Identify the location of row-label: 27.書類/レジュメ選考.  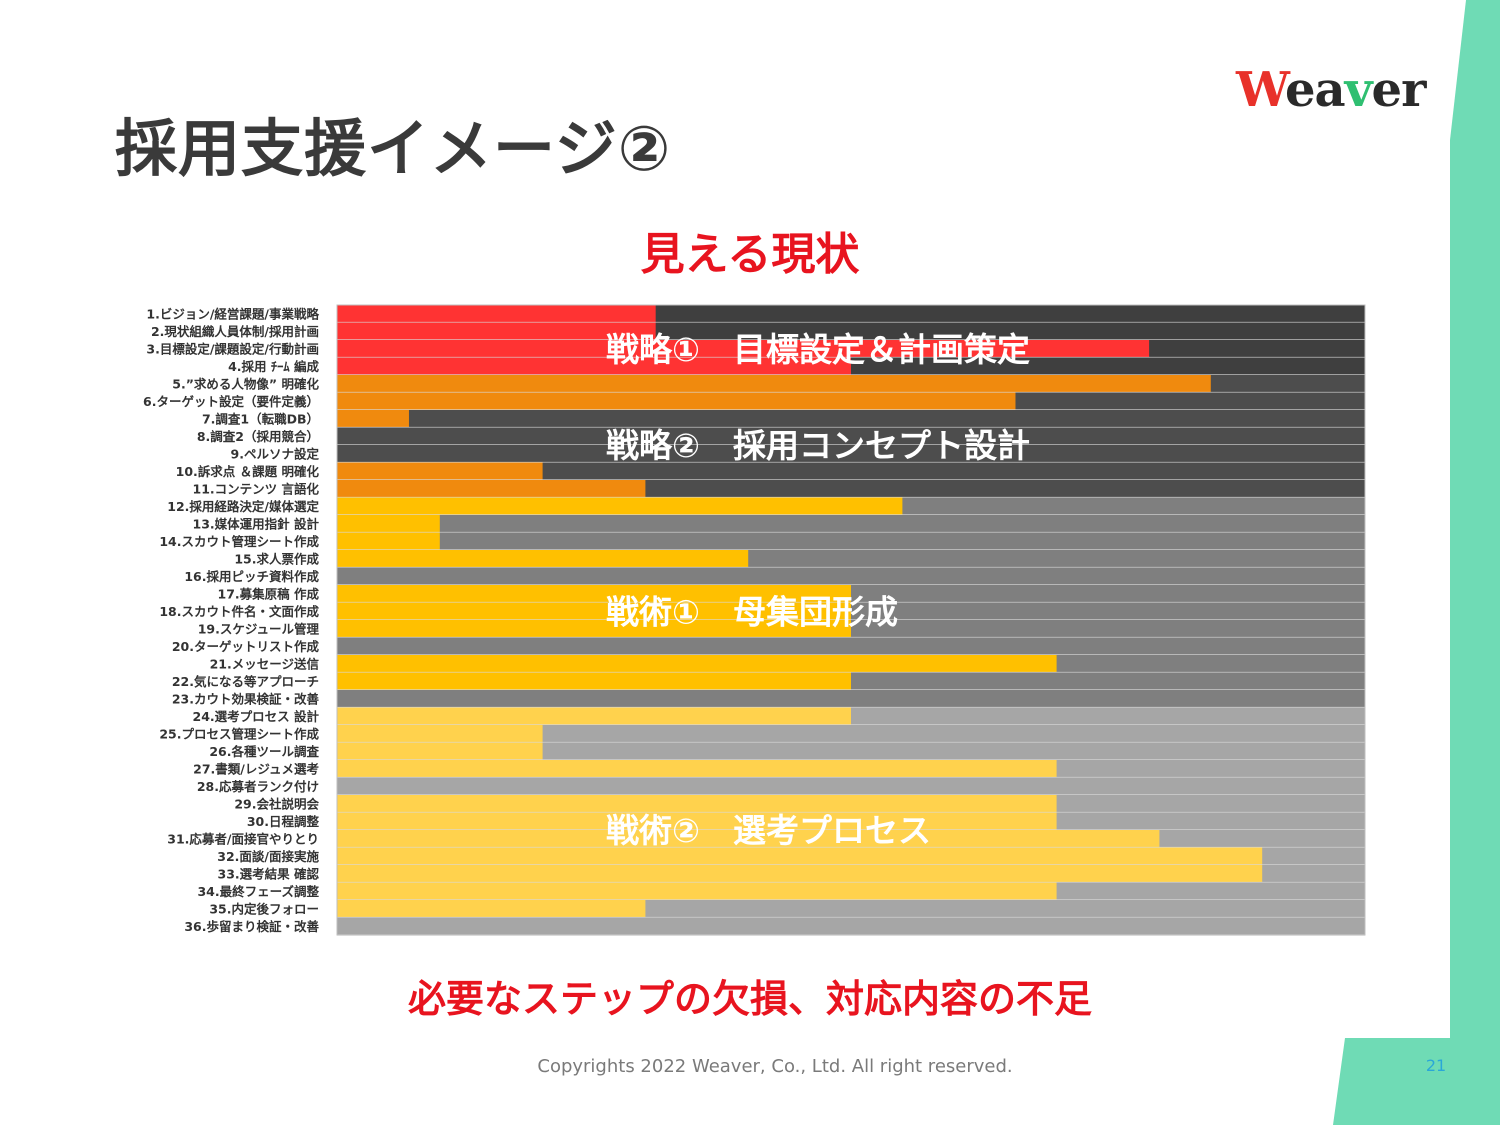
(256, 768).